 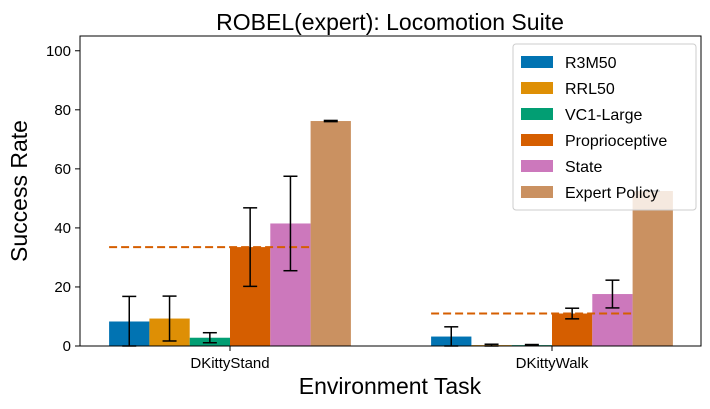 What do you see at coordinates (603, 115) in the screenshot?
I see `legend-label: VC1-Large` at bounding box center [603, 115].